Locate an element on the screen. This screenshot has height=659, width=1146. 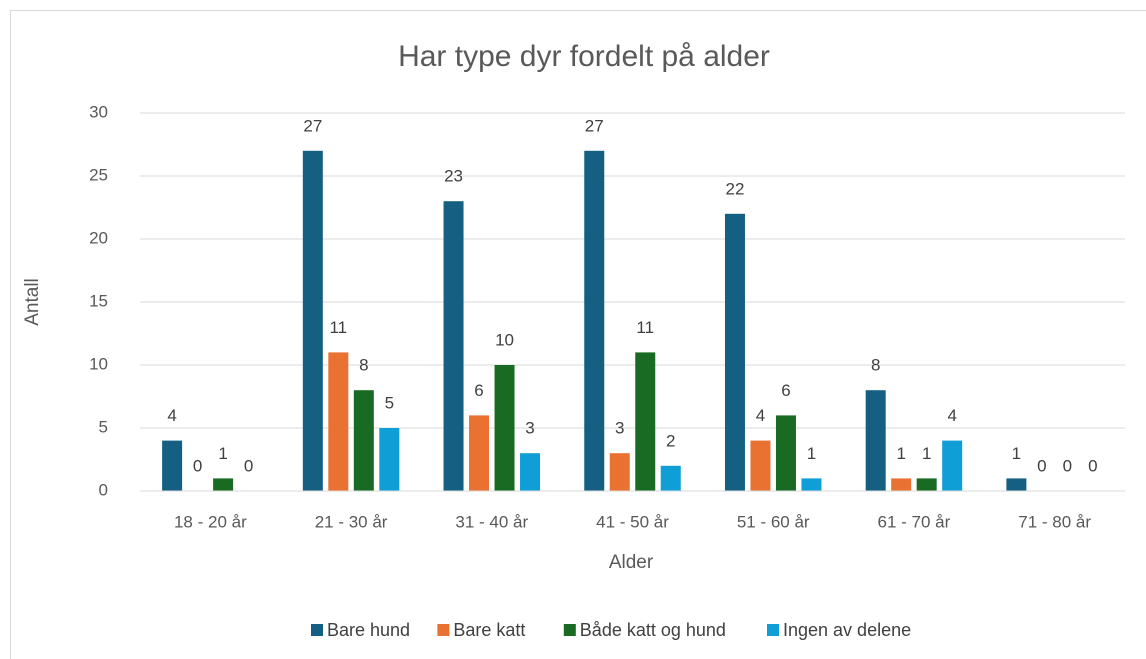
x-tick-label: 71 - 80 år is located at coordinates (1054, 521).